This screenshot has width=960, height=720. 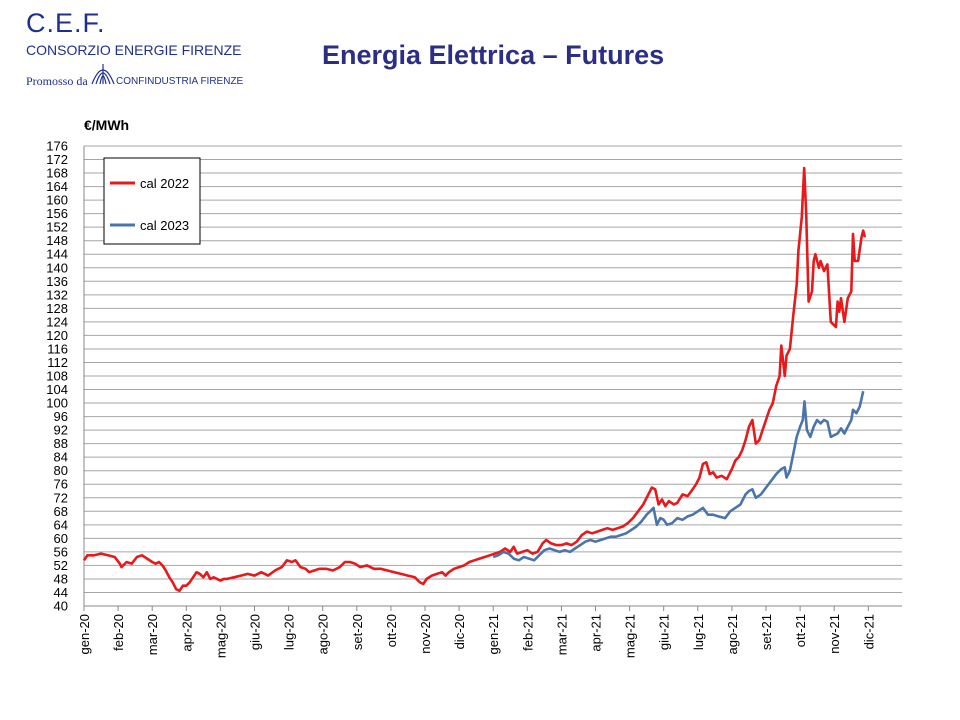 I want to click on sponsor-name: CONFINDUSTRIA FIRENZE, so click(x=180, y=81).